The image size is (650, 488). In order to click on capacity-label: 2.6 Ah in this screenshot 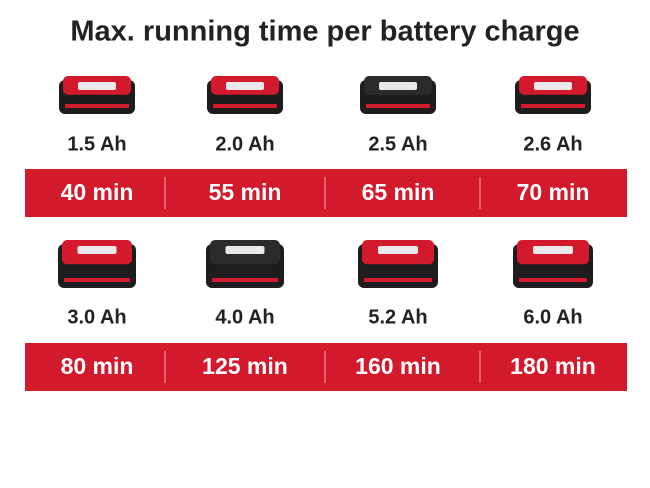, I will do `click(552, 144)`.